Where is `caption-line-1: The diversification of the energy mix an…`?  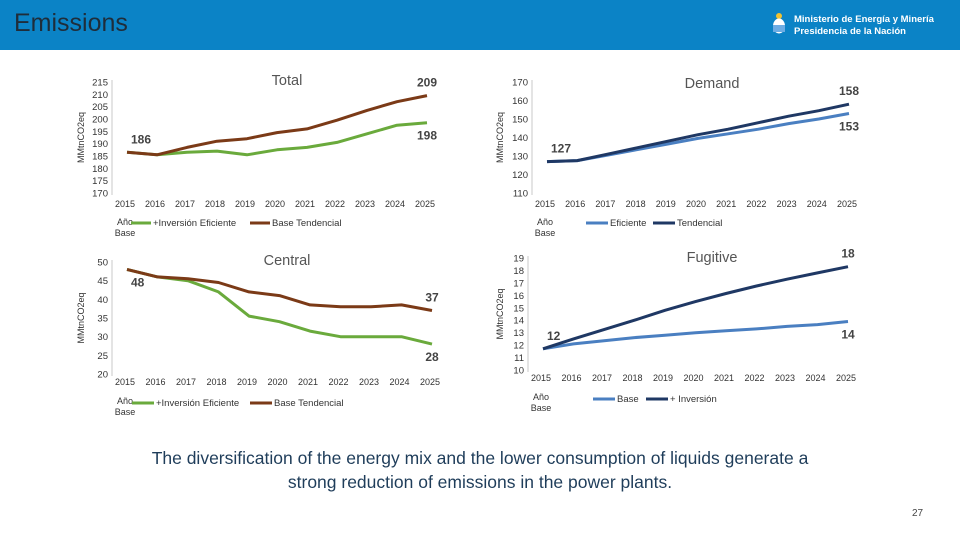
caption-line-1: The diversification of the energy mix an… is located at coordinates (480, 458).